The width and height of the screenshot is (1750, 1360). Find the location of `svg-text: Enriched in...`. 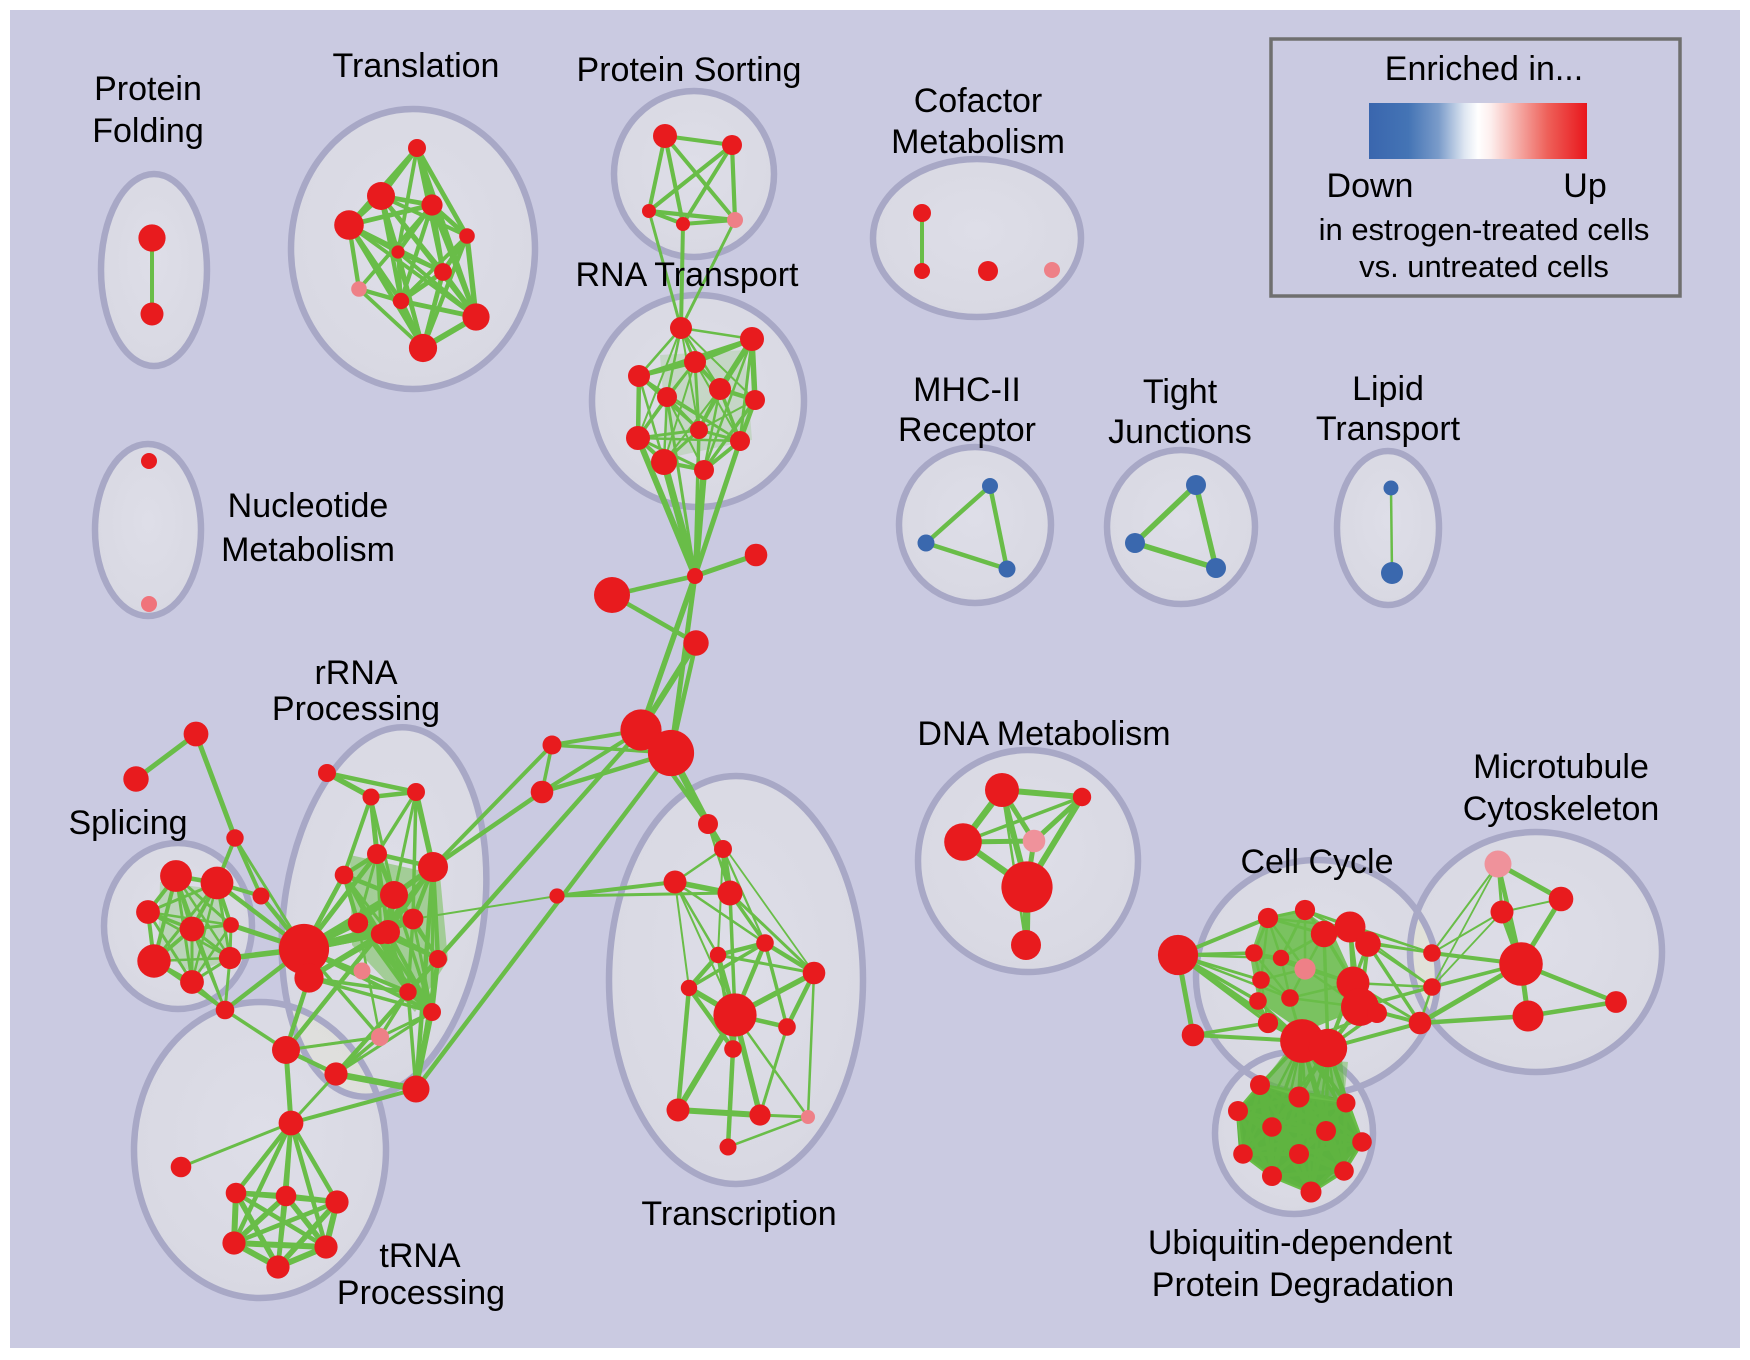

svg-text: Enriched in... is located at coordinates (1484, 69).